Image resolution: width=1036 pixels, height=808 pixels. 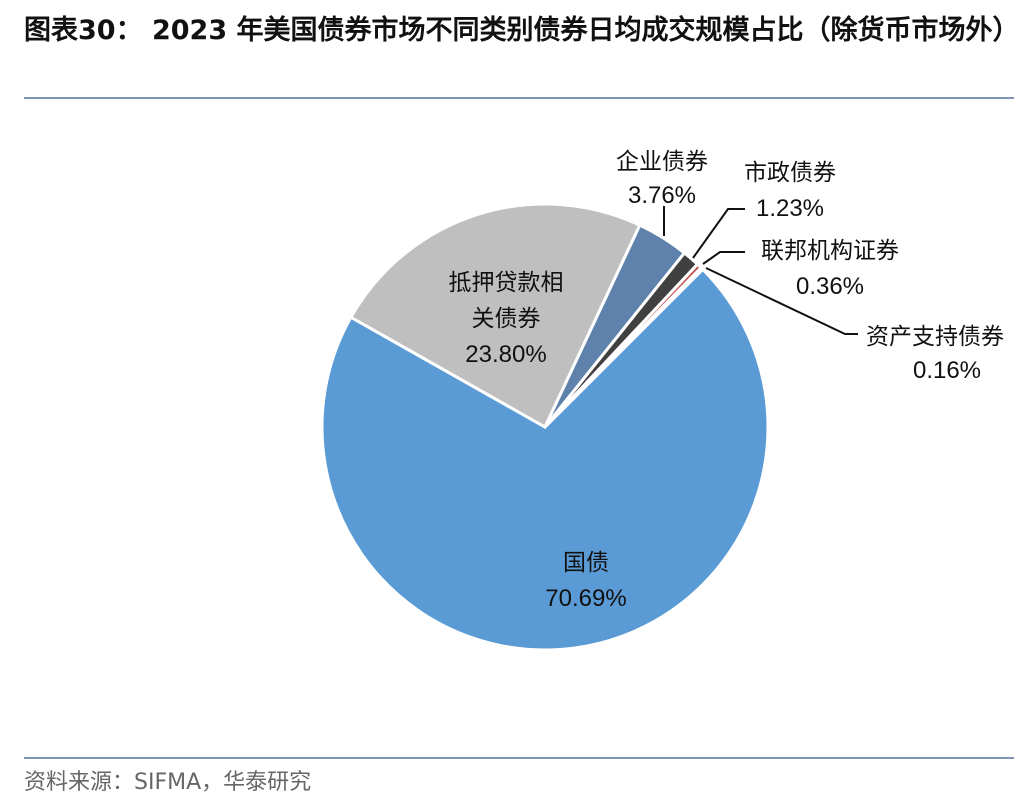 What do you see at coordinates (586, 563) in the screenshot?
I see `data-label-category-0: 国债` at bounding box center [586, 563].